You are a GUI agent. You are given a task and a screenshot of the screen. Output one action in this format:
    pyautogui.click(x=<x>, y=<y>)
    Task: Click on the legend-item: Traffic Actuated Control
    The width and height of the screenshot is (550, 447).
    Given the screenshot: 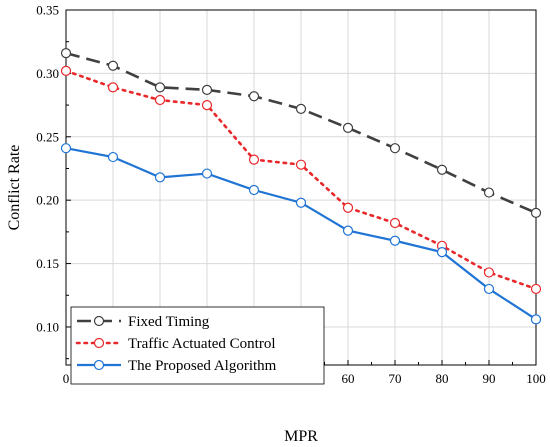 What is the action you would take?
    pyautogui.click(x=175, y=344)
    